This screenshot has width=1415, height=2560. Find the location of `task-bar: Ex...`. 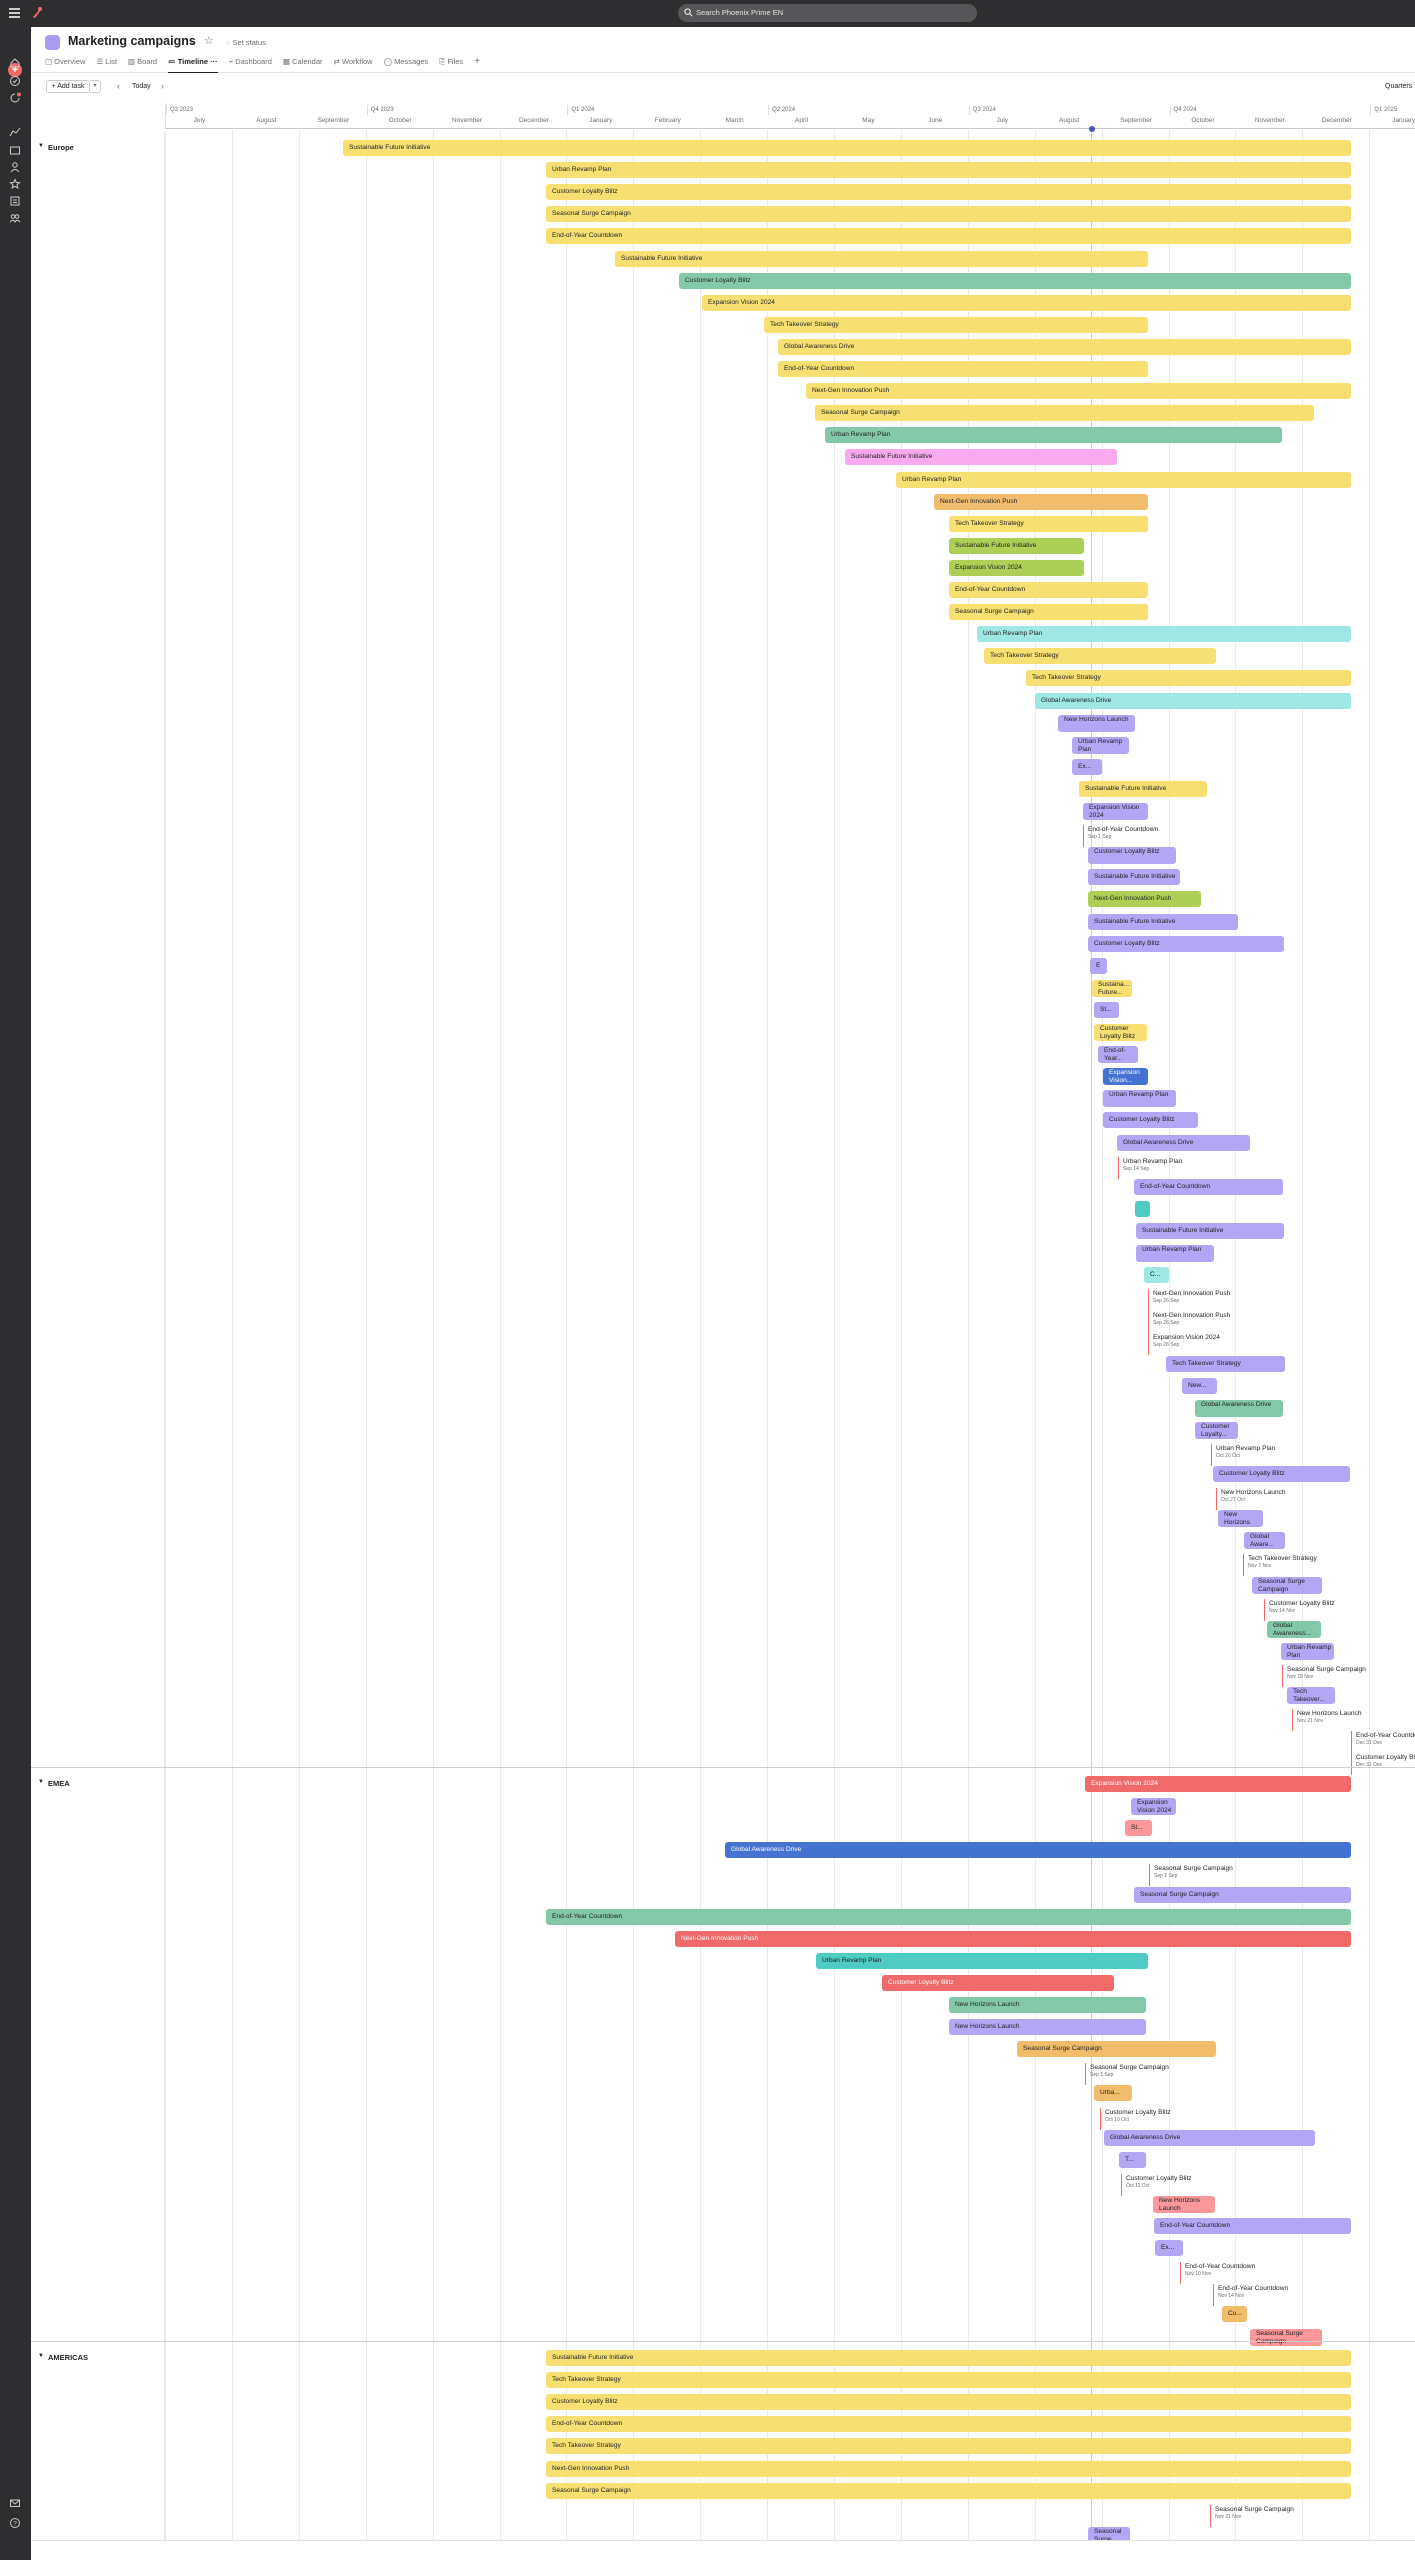

task-bar: Ex... is located at coordinates (1169, 2248).